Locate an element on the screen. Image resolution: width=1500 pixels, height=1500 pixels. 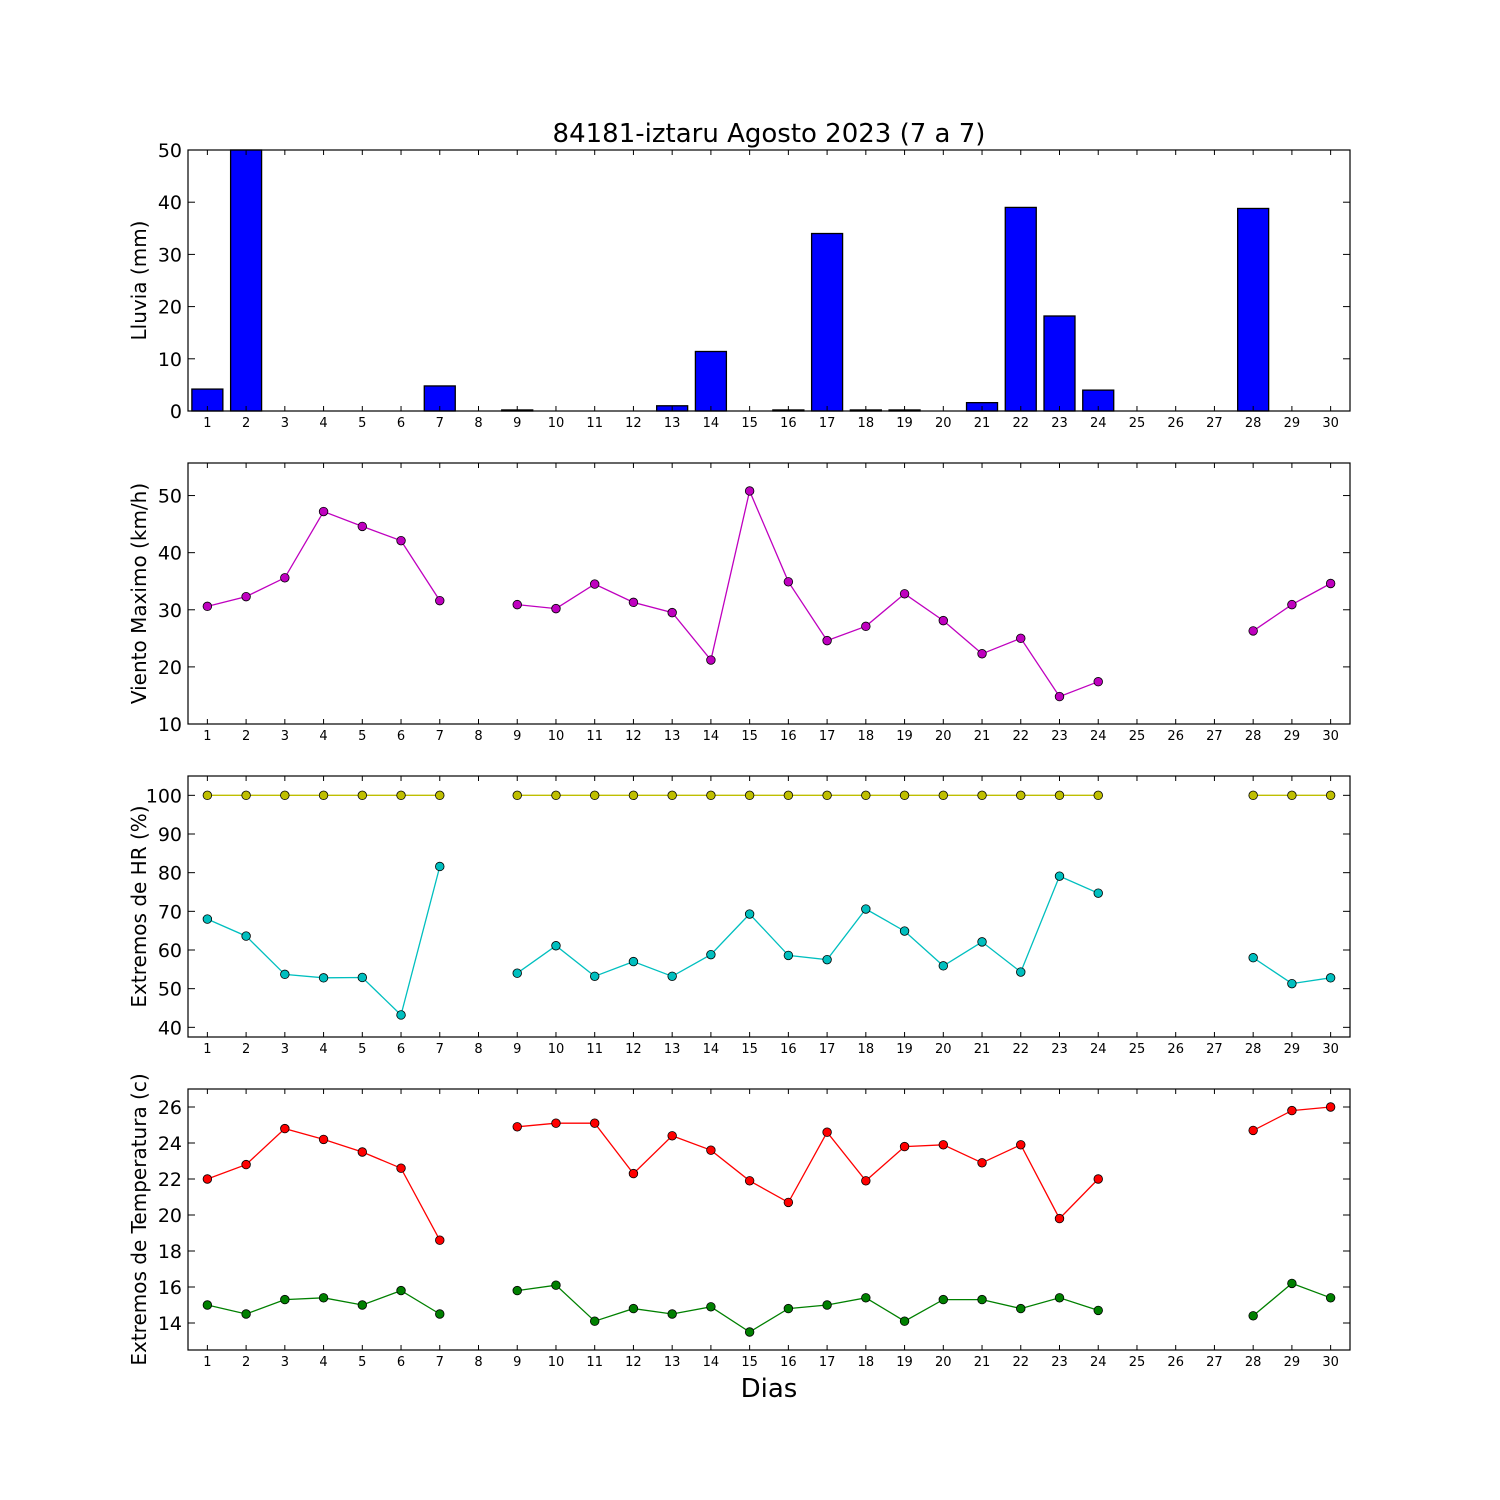
x-tick-label: 5 is located at coordinates (362, 1362).